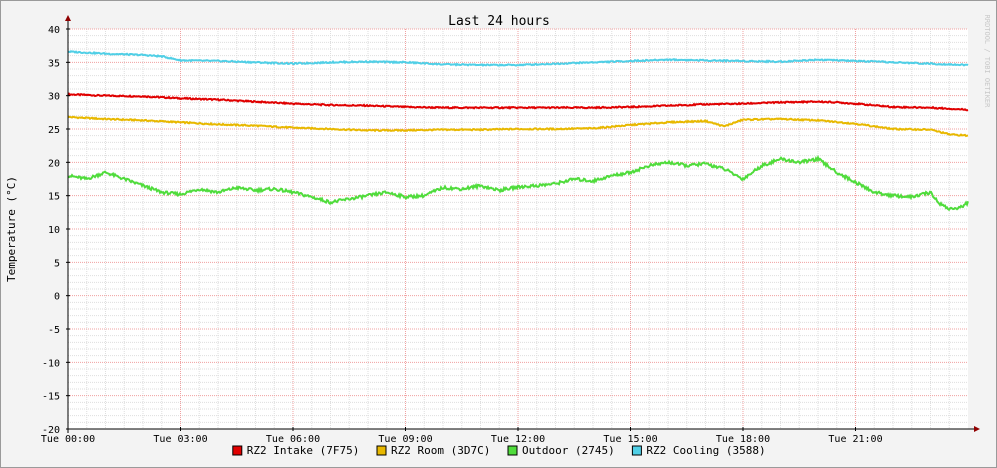 The image size is (997, 468). I want to click on y-tick-label: 10, so click(54, 230).